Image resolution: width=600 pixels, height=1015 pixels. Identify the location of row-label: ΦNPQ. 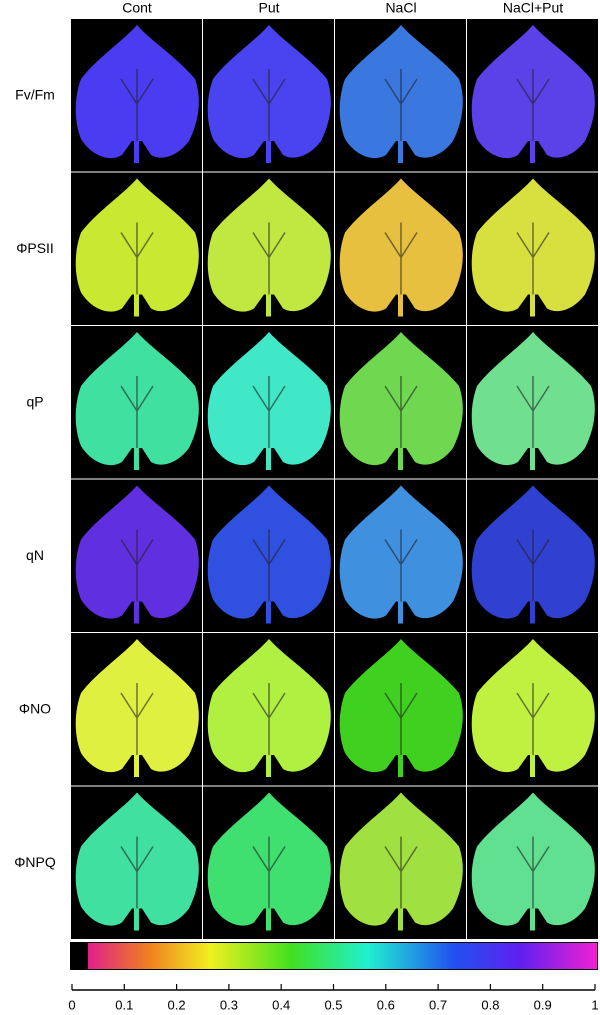
(35, 862).